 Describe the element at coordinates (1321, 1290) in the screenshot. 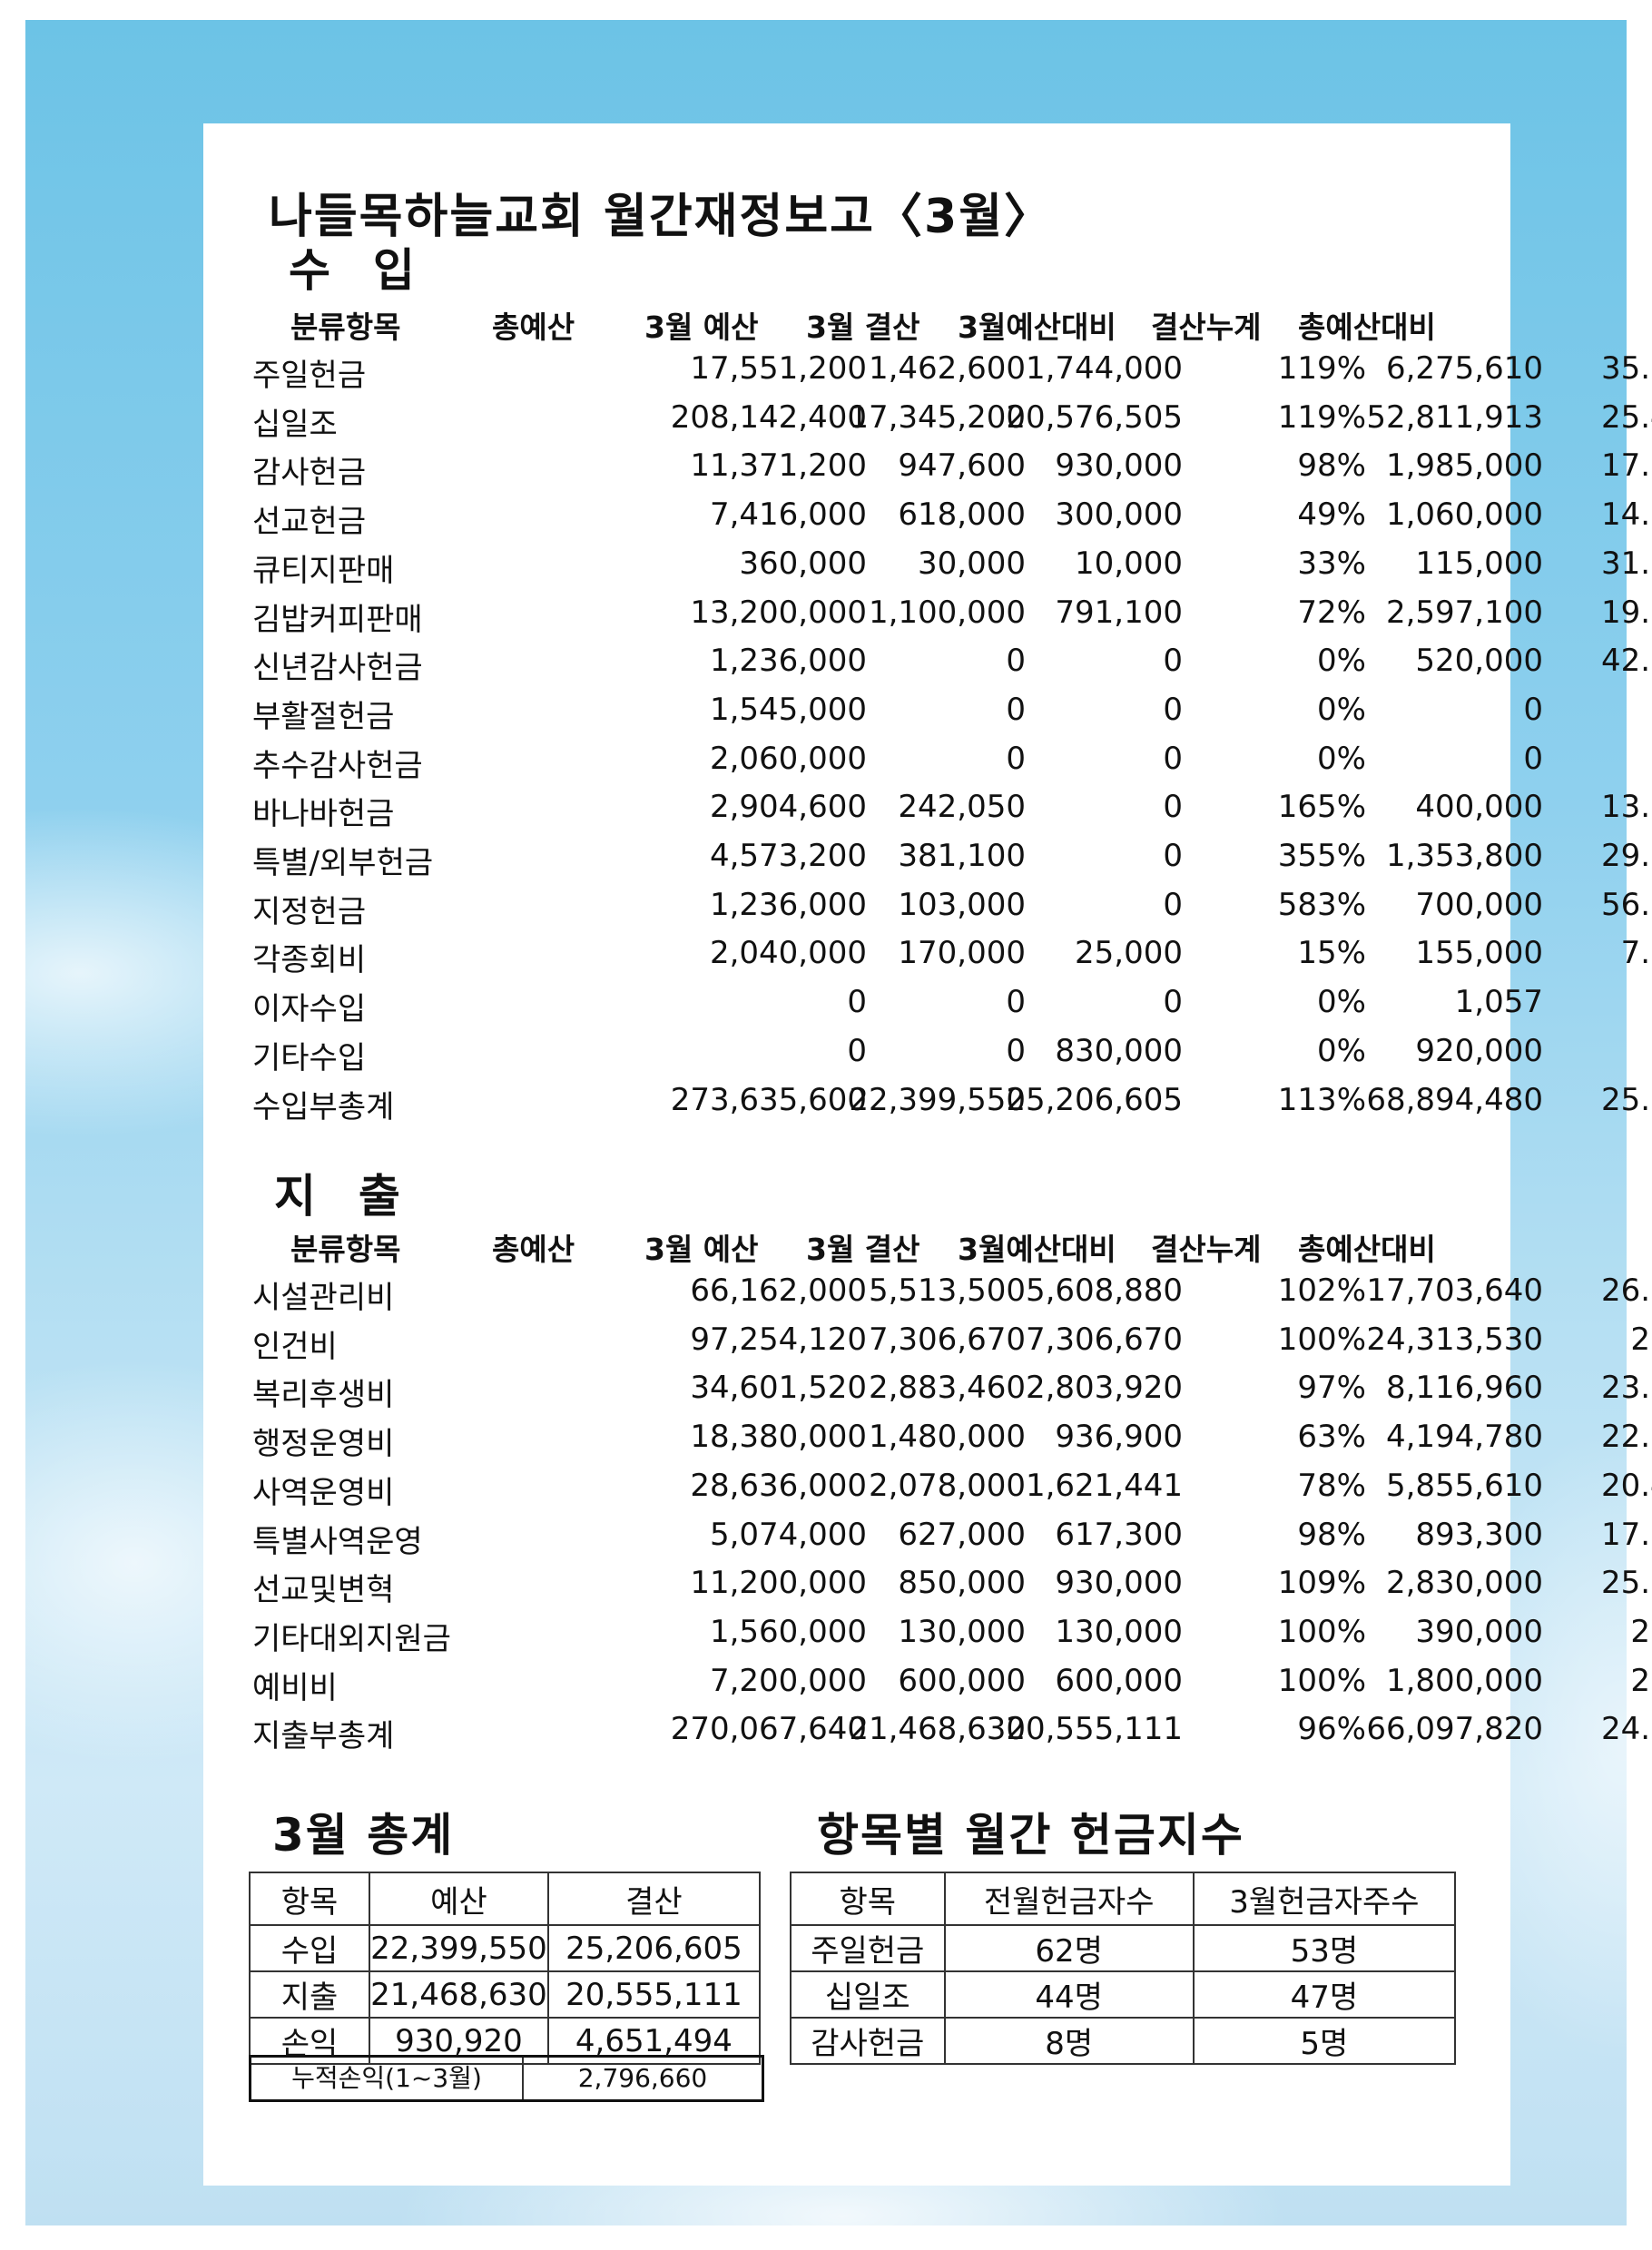

I see `table-cell: 102%` at that location.